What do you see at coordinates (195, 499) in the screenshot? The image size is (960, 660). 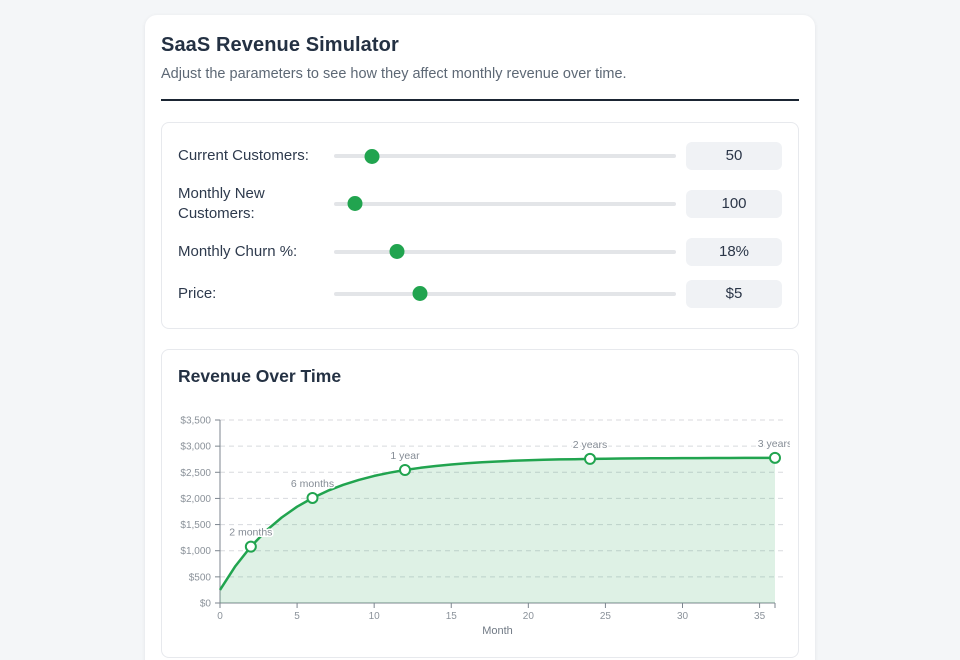 I see `svg-text: $2,000` at bounding box center [195, 499].